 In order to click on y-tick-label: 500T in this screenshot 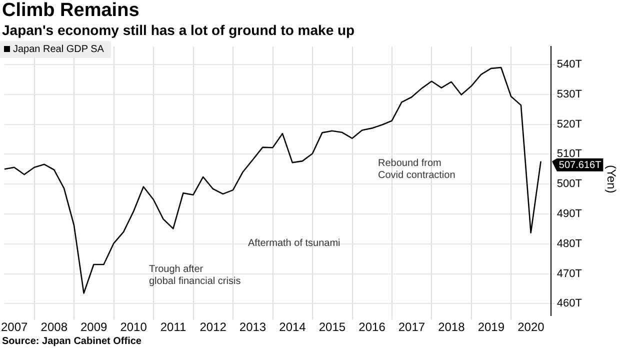, I will do `click(569, 184)`.